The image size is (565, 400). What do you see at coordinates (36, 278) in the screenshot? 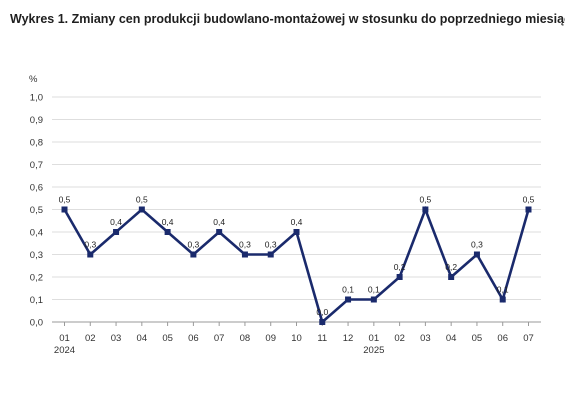
I see `y-tick-label: 0,2` at bounding box center [36, 278].